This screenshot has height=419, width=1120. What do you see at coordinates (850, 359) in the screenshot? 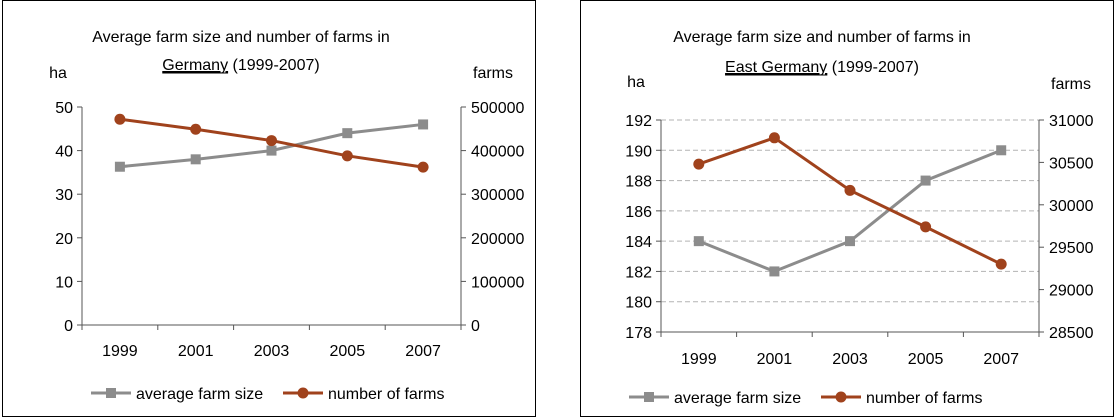
I see `c1-category-label: 2003` at bounding box center [850, 359].